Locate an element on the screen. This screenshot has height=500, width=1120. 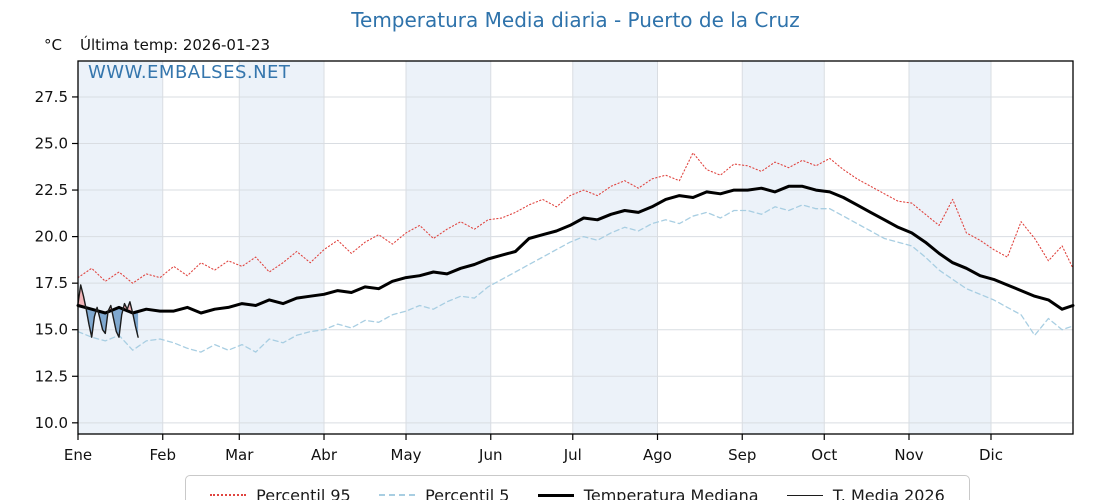
x-tick-label: Feb is located at coordinates (162, 455).